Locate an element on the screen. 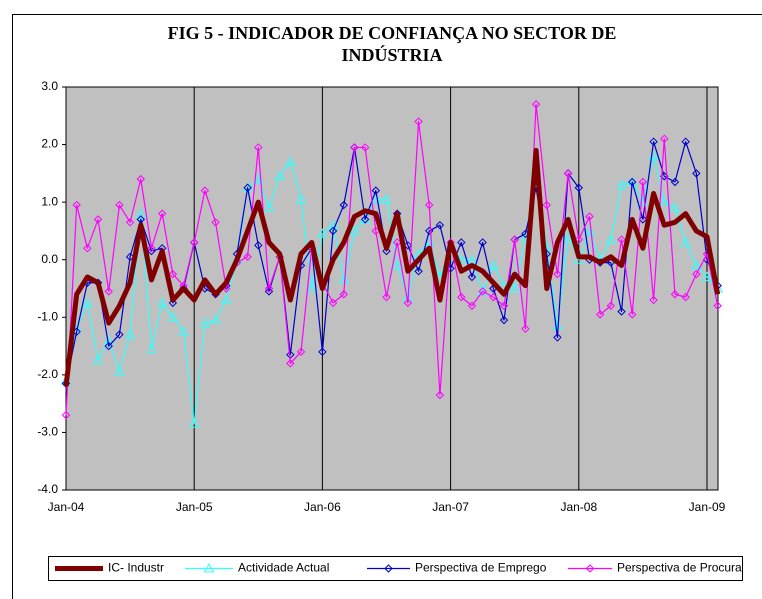 This screenshot has height=599, width=762. y-tick-label: -1.0 is located at coordinates (47, 316).